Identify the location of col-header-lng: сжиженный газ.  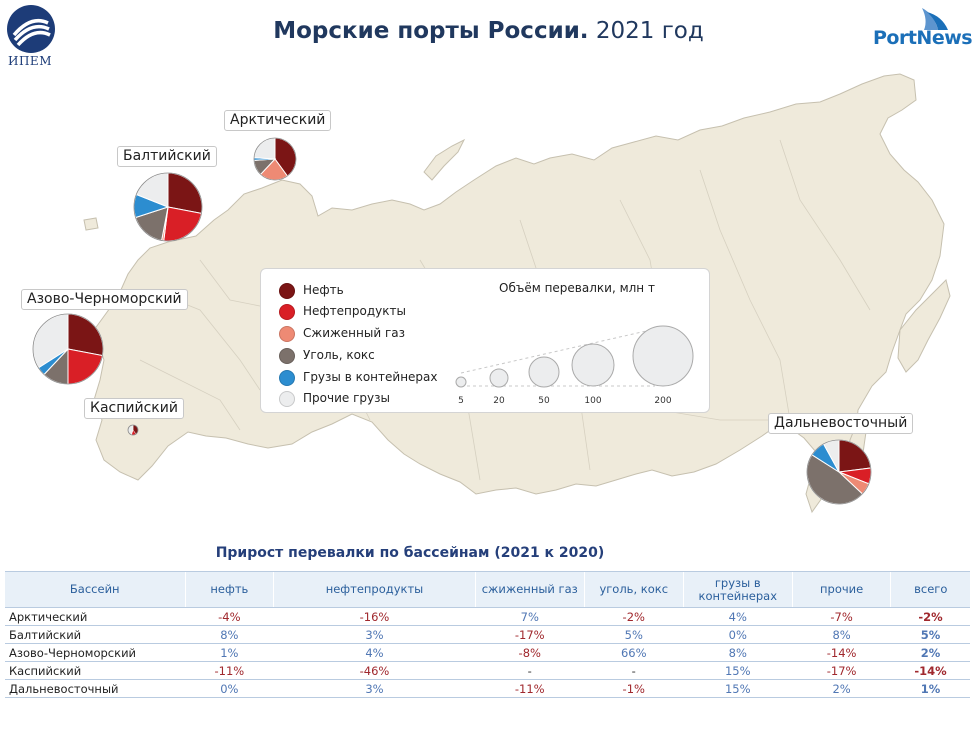
(529, 589).